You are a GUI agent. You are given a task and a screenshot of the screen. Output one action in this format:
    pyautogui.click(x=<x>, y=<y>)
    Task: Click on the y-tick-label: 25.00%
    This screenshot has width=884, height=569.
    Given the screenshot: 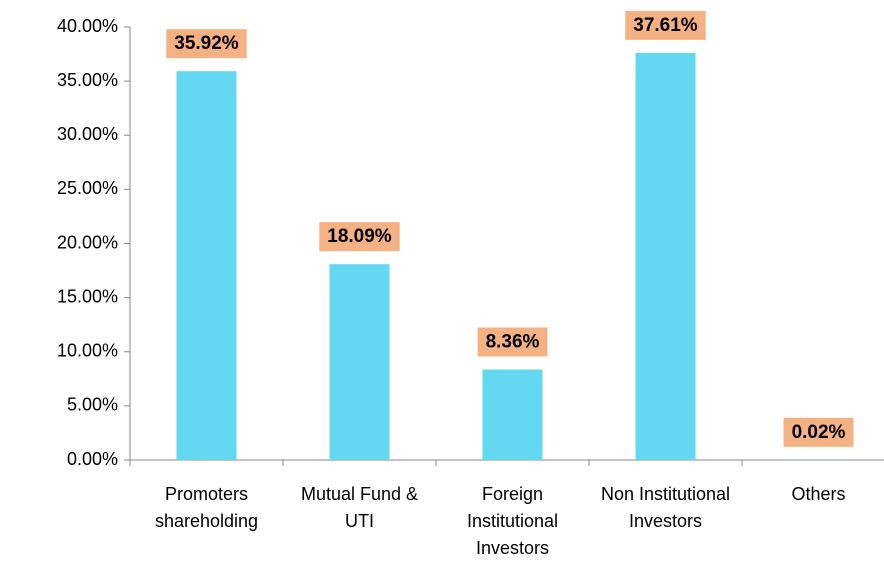 What is the action you would take?
    pyautogui.click(x=87, y=188)
    